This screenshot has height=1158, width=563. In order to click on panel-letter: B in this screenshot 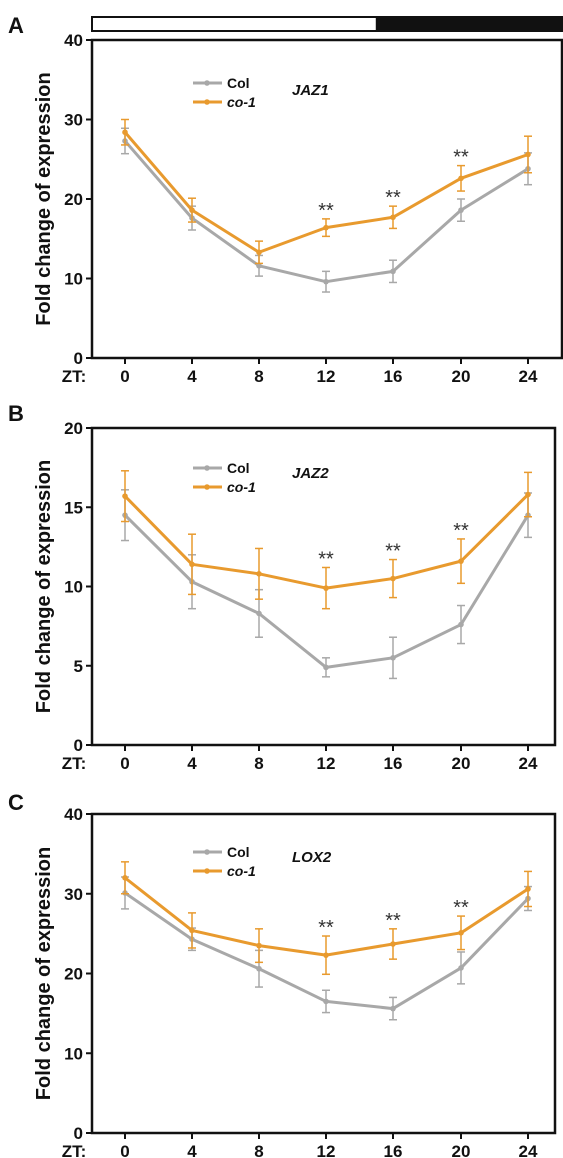, I will do `click(16, 413)`.